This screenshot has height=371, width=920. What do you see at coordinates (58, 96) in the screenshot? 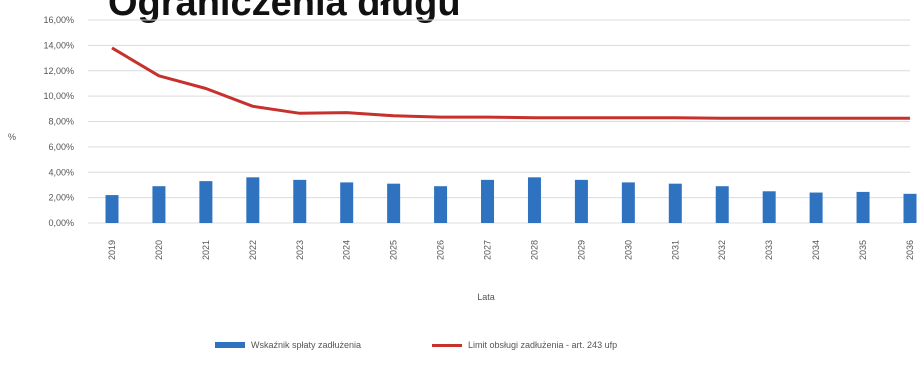
I see `y-tick-label: 10,00%` at bounding box center [58, 96].